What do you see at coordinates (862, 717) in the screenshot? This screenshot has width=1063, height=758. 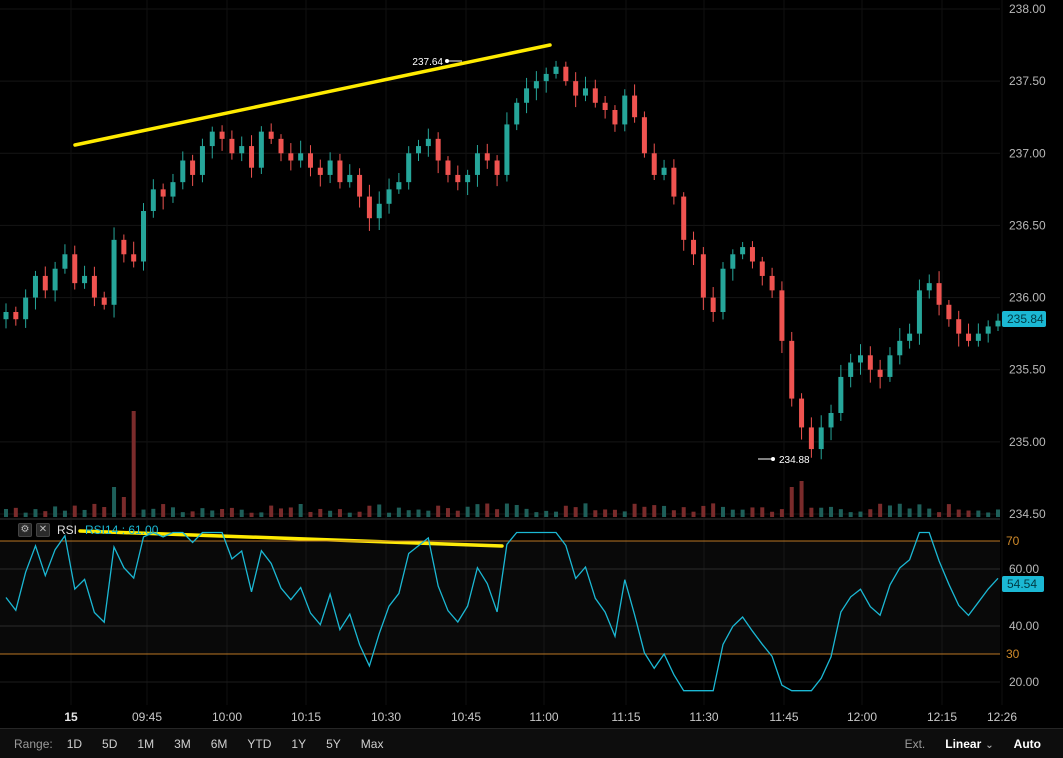 I see `time-tick-label: 12:00` at bounding box center [862, 717].